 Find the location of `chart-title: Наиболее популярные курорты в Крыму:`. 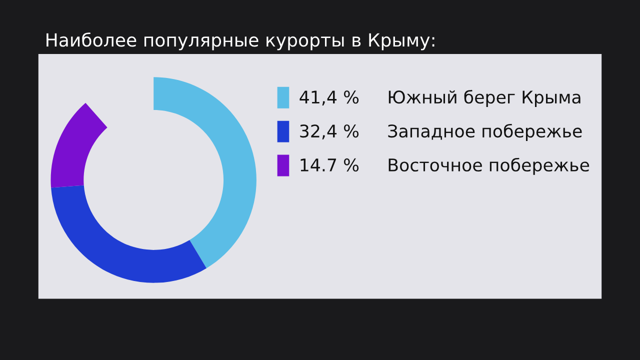

chart-title: Наиболее популярные курорты в Крыму: is located at coordinates (240, 41).